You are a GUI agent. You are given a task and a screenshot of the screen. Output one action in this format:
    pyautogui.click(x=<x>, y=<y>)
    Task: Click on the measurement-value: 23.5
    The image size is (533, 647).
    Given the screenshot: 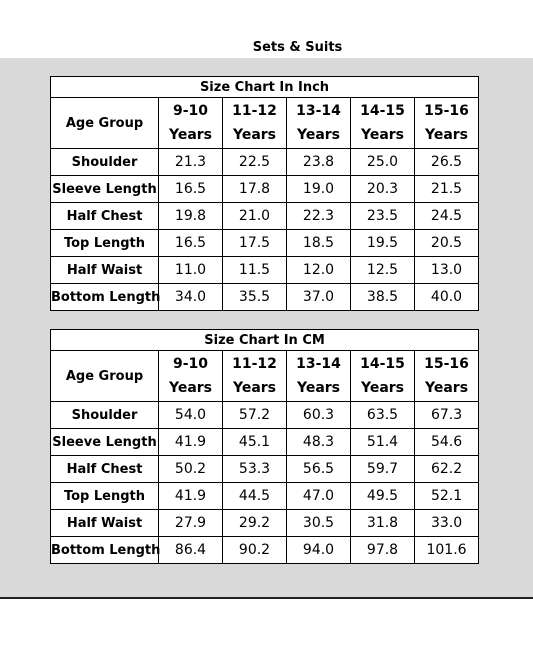 What is the action you would take?
    pyautogui.click(x=382, y=216)
    